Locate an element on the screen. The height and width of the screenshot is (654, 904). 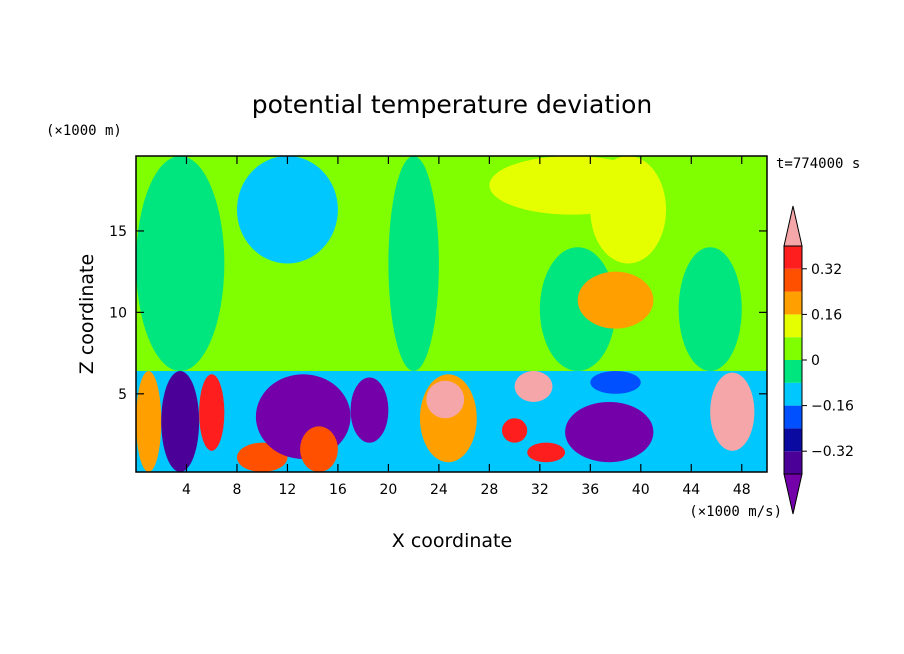
chart-title: potential temperature deviation is located at coordinates (452, 104).